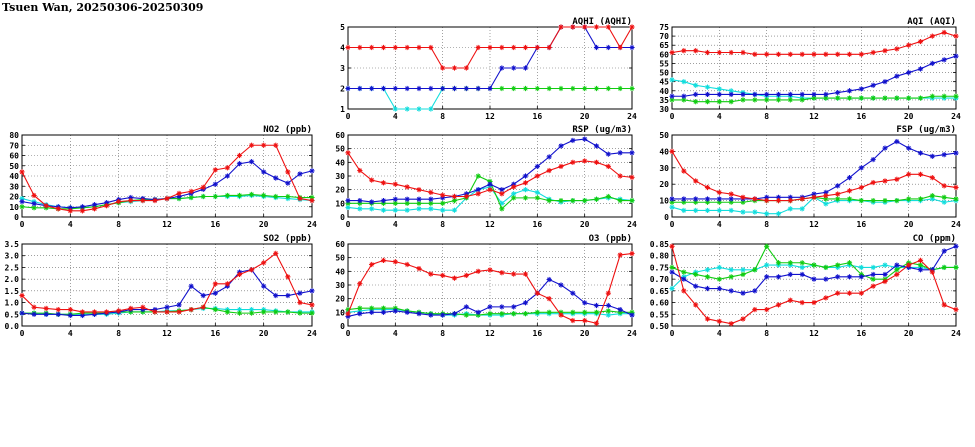  Describe the element at coordinates (12, 291) in the screenshot. I see `y-tick-label: 1.5` at that location.